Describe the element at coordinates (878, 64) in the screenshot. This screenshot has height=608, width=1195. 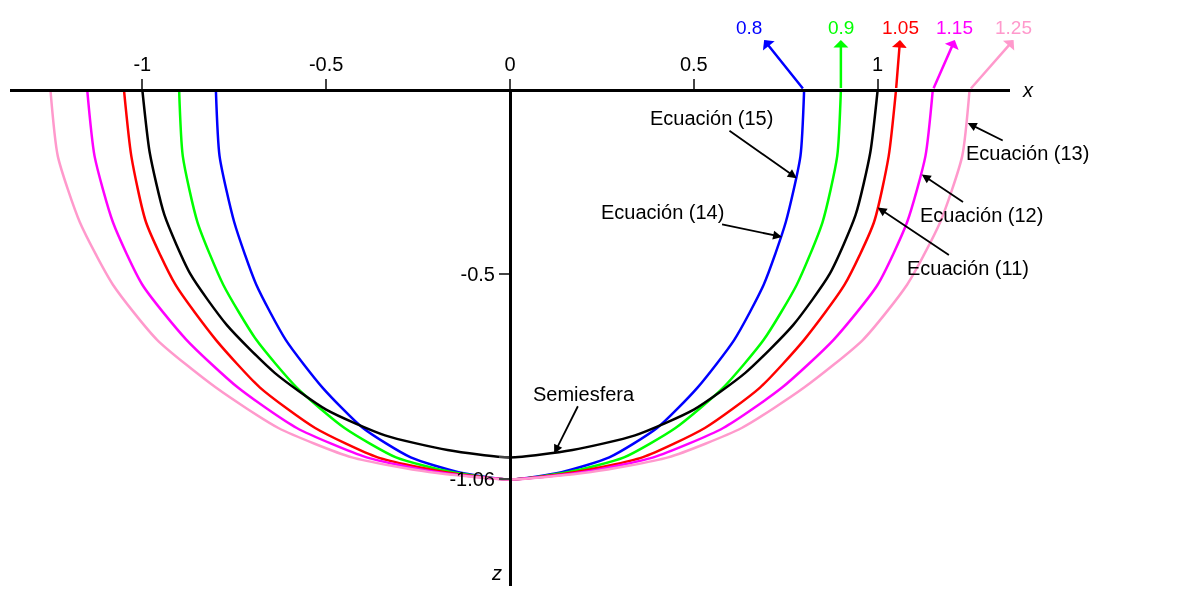
I see `x-tick-label: 1` at that location.